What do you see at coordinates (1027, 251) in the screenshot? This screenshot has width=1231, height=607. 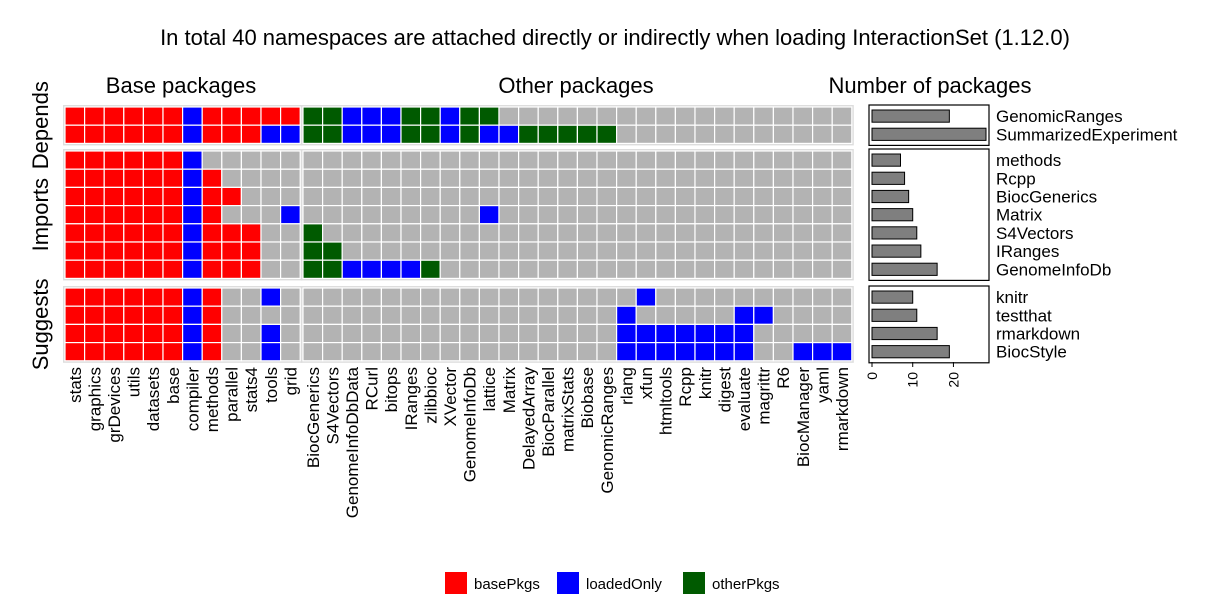 I see `row-label: IRanges` at bounding box center [1027, 251].